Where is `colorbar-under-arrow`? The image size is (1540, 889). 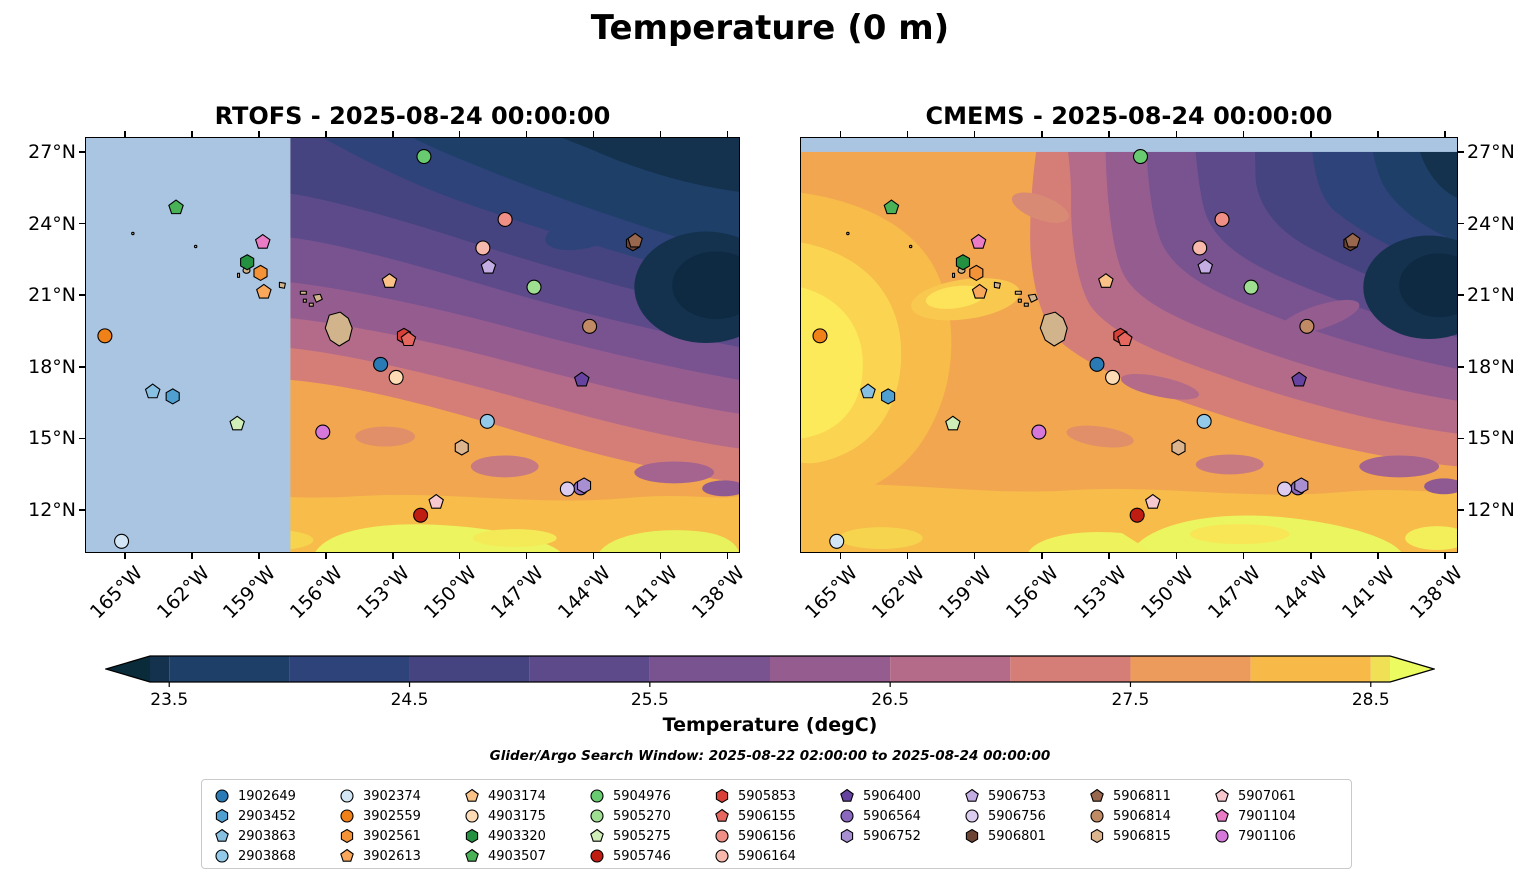 colorbar-under-arrow is located at coordinates (128, 669).